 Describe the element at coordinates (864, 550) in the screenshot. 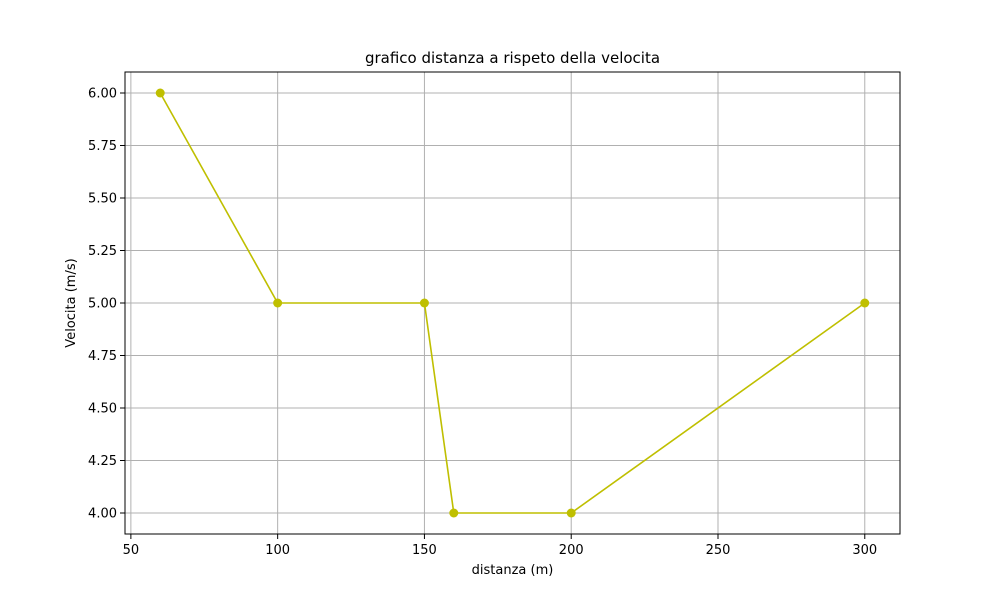

I see `x-tick-label: 300` at that location.